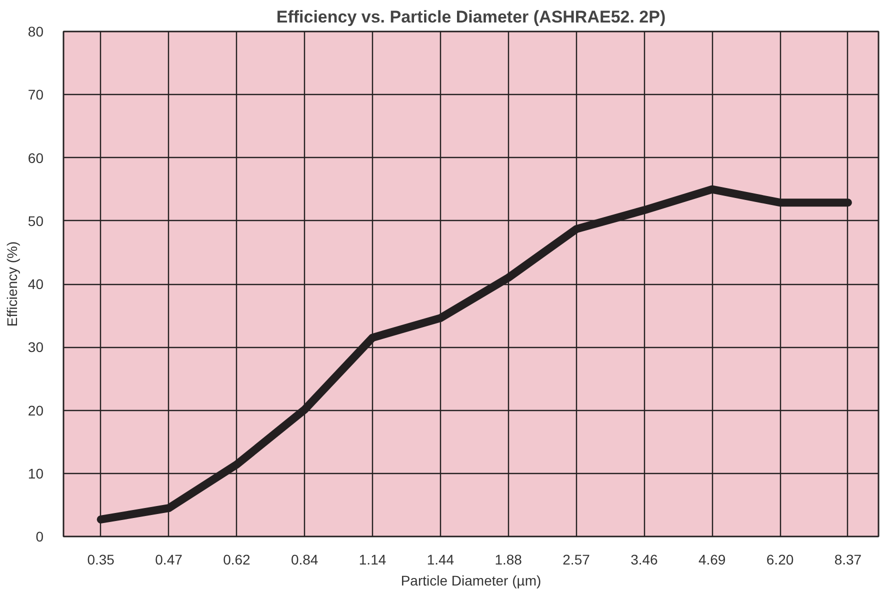 Image resolution: width=880 pixels, height=591 pixels. What do you see at coordinates (36, 347) in the screenshot?
I see `y-tick-label: 30` at bounding box center [36, 347].